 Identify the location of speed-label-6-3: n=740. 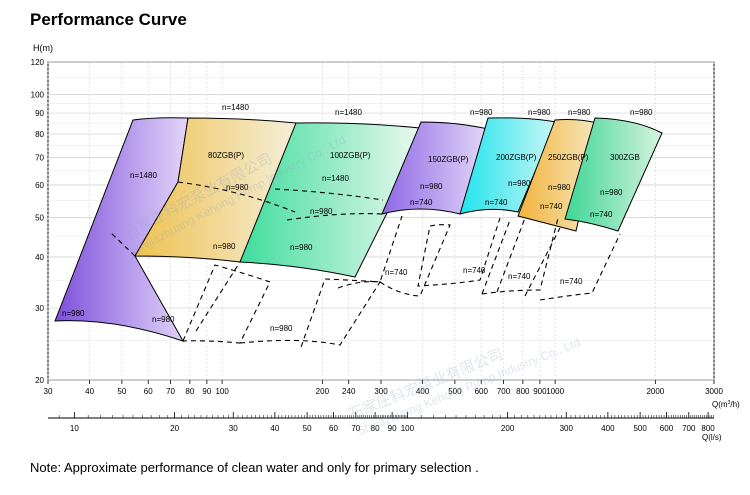
(571, 281).